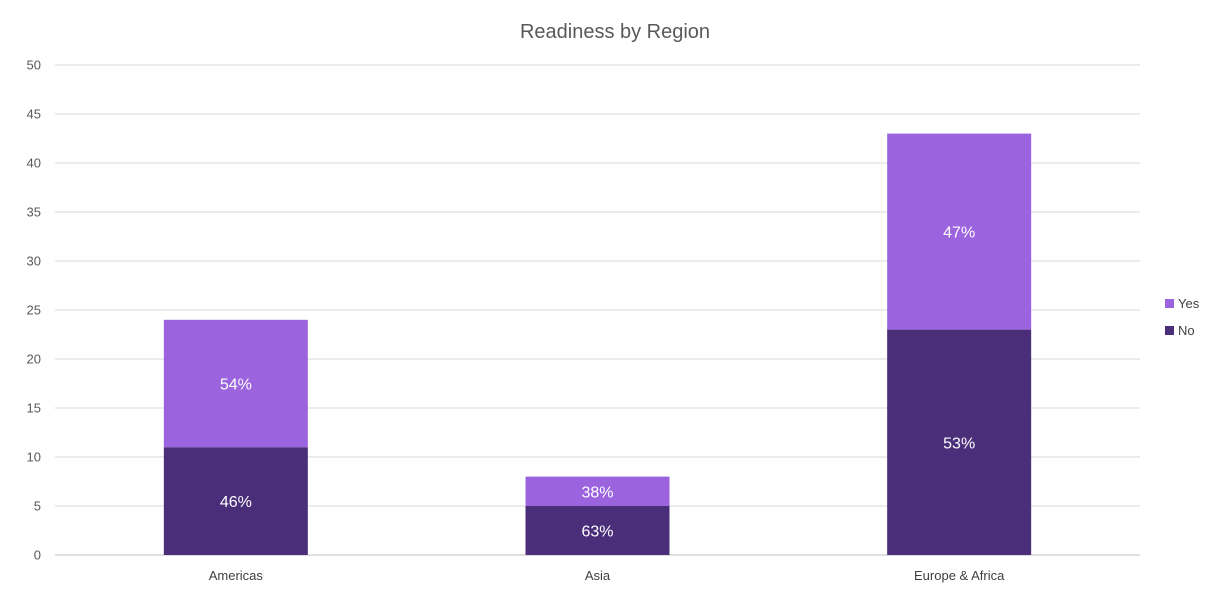 This screenshot has width=1225, height=597. I want to click on y-tick-label: 30, so click(34, 261).